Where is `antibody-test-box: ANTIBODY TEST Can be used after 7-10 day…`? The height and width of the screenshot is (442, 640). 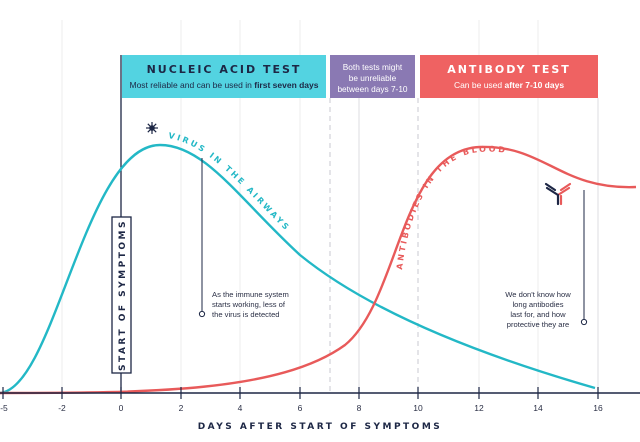 antibody-test-box: ANTIBODY TEST Can be used after 7-10 day… is located at coordinates (509, 76).